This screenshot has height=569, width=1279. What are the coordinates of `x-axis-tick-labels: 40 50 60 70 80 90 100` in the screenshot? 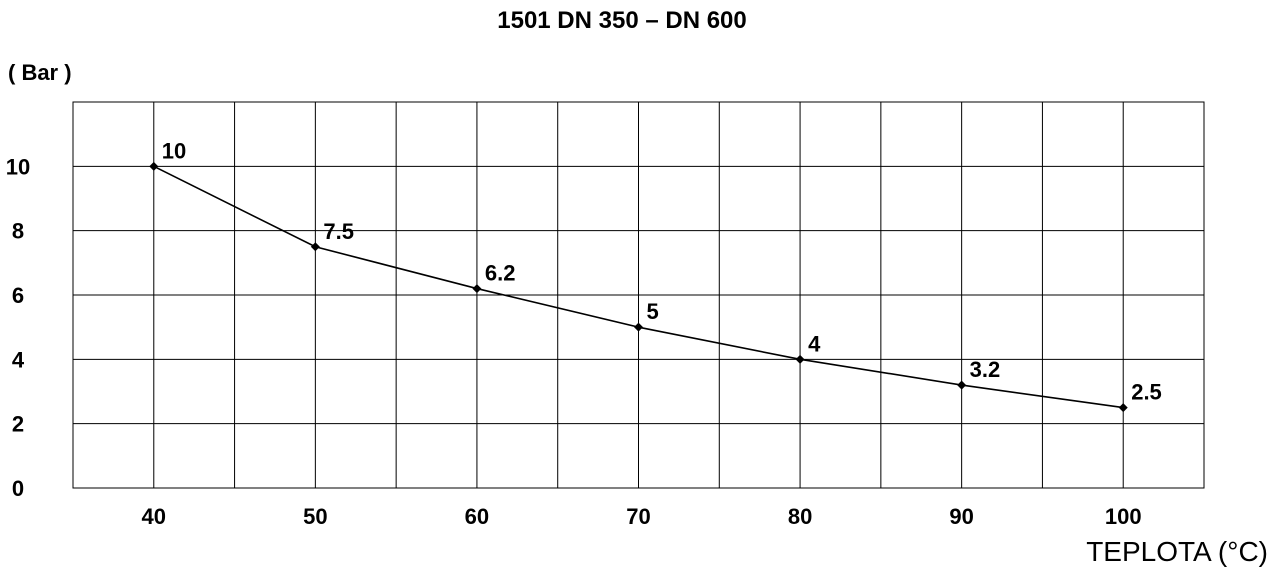 It's located at (642, 516).